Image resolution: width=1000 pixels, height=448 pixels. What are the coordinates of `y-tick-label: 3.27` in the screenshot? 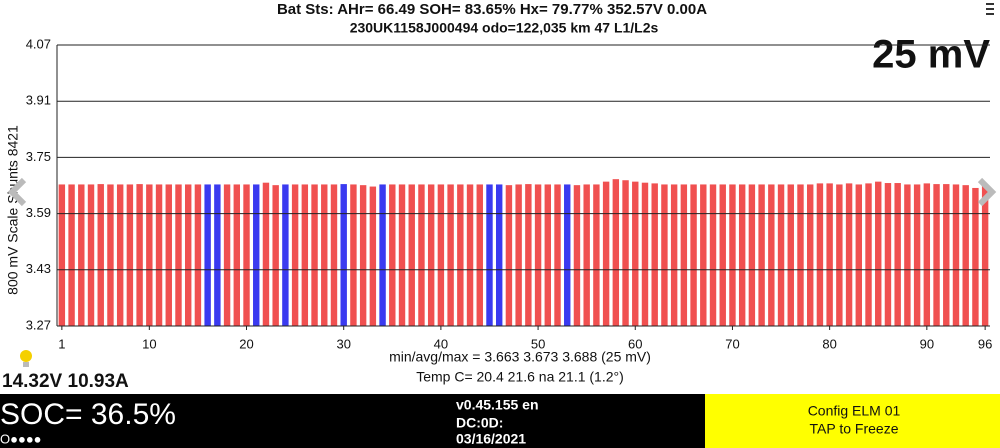 It's located at (38, 324).